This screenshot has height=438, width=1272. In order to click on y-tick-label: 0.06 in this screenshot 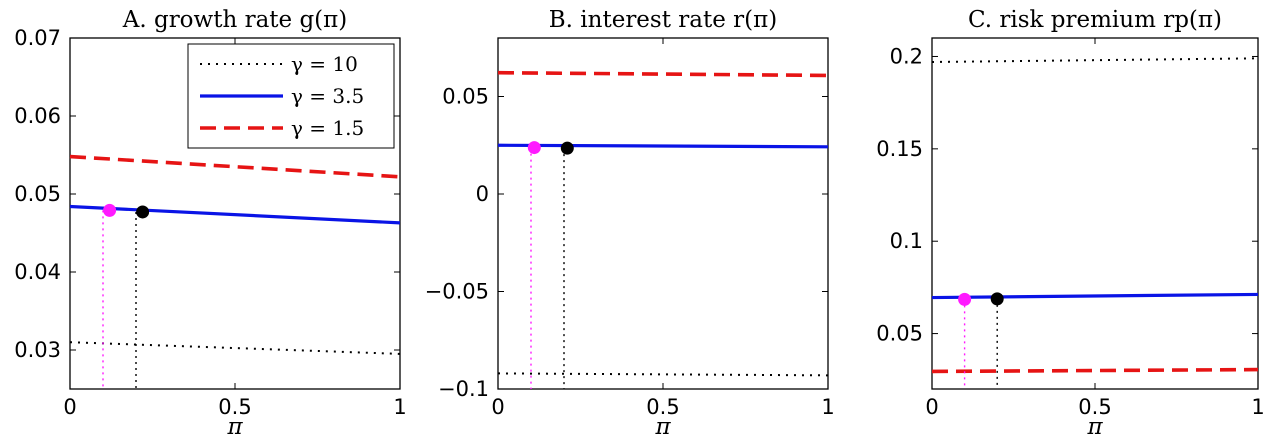, I will do `click(37, 116)`.